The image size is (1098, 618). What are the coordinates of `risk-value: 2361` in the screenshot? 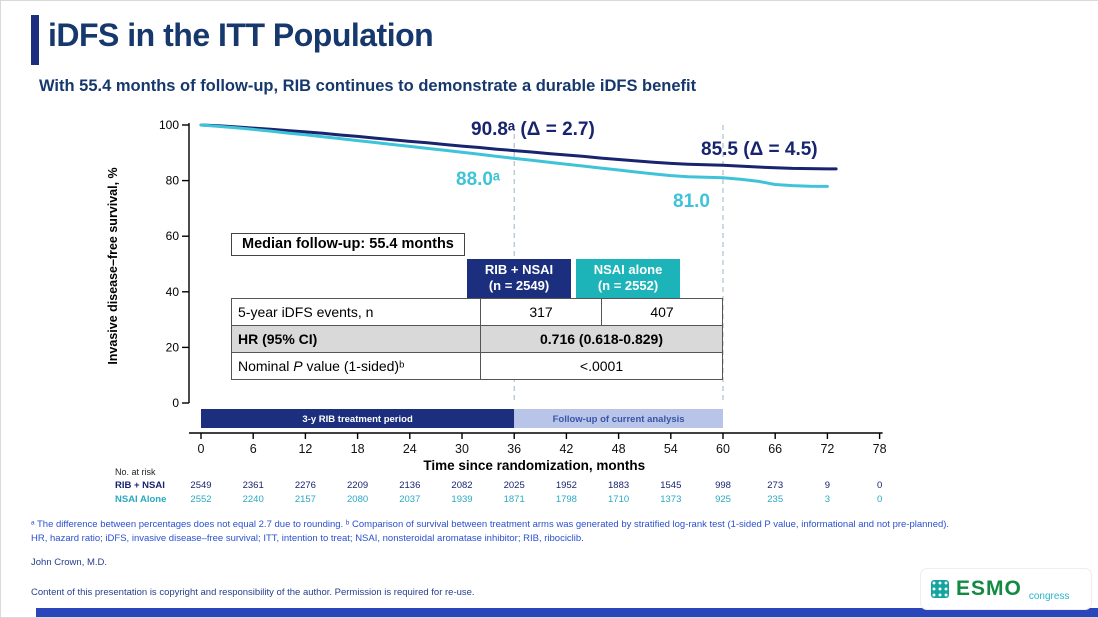 It's located at (253, 485).